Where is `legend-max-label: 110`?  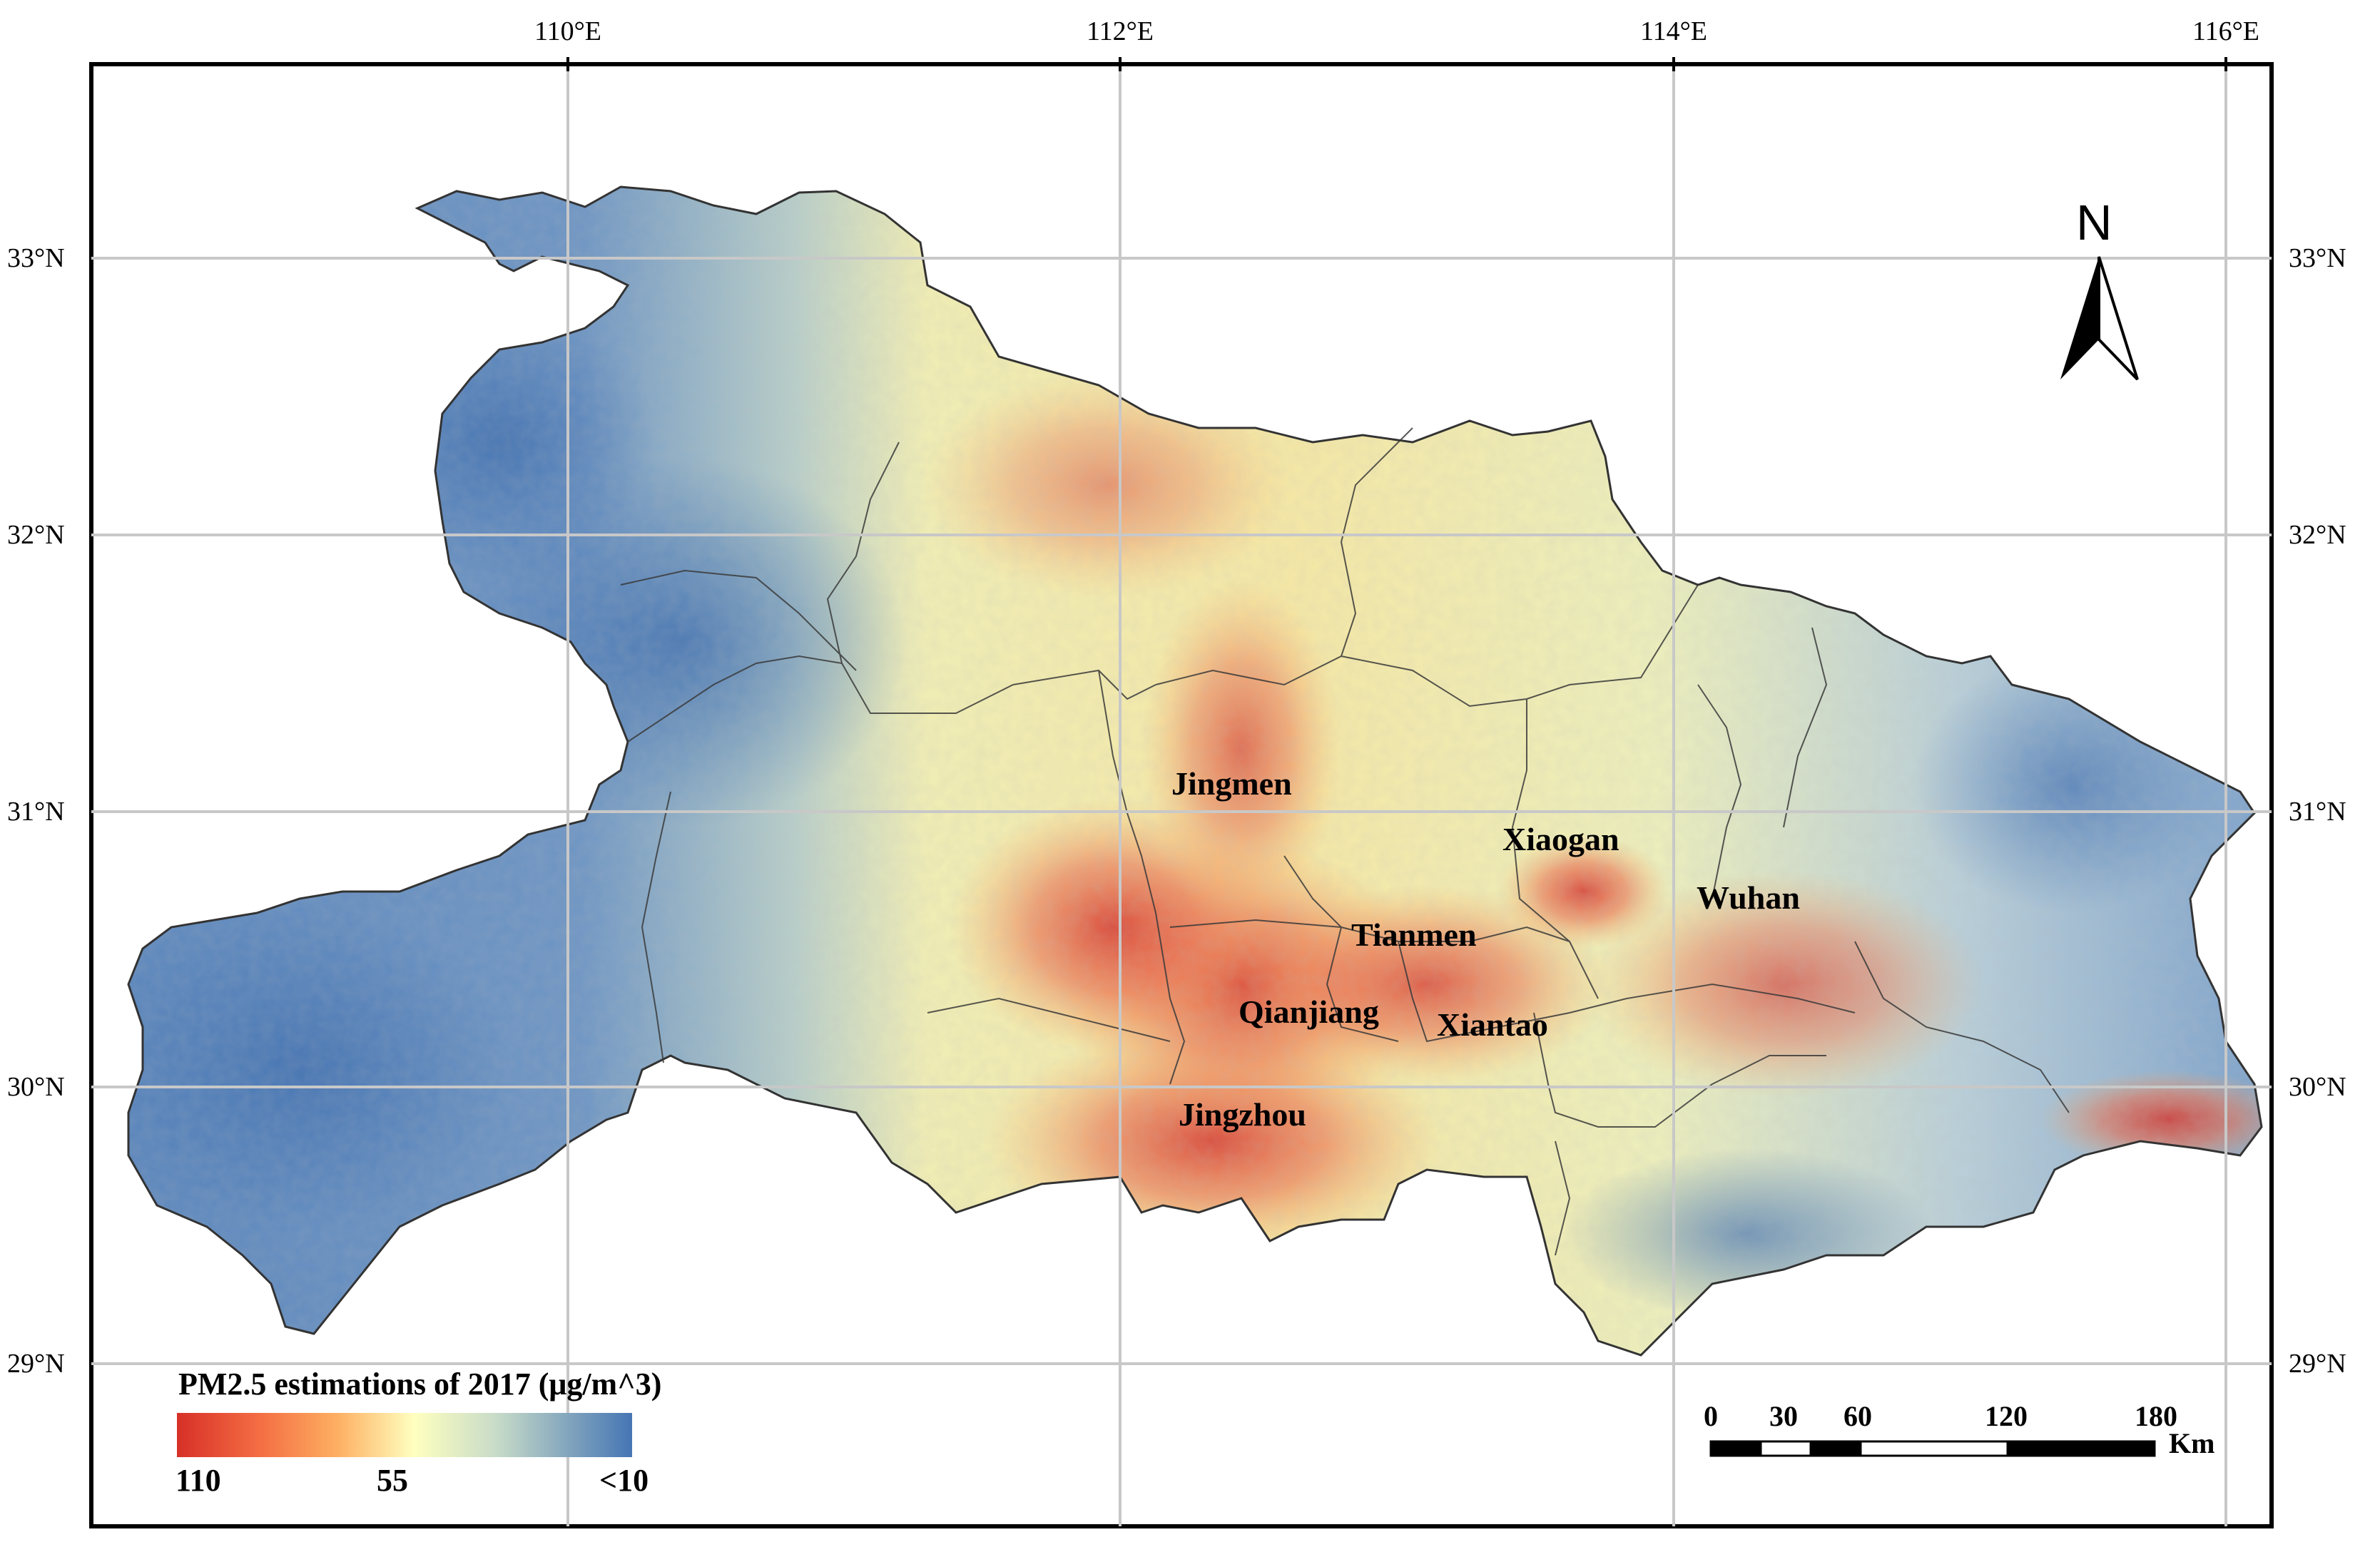 legend-max-label: 110 is located at coordinates (198, 1480).